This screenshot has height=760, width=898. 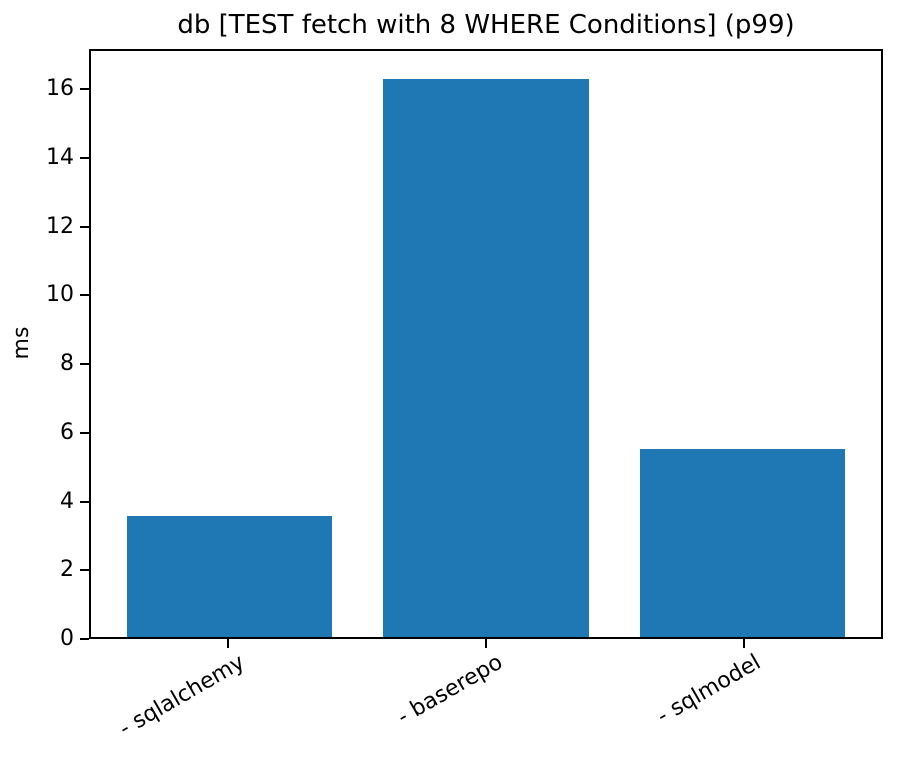 I want to click on y-tick-label: 0, so click(x=67, y=638).